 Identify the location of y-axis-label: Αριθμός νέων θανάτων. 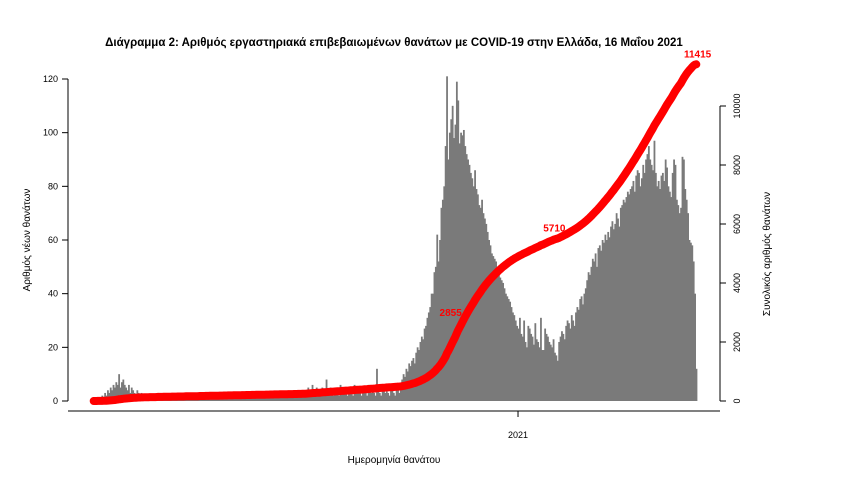
(27, 240).